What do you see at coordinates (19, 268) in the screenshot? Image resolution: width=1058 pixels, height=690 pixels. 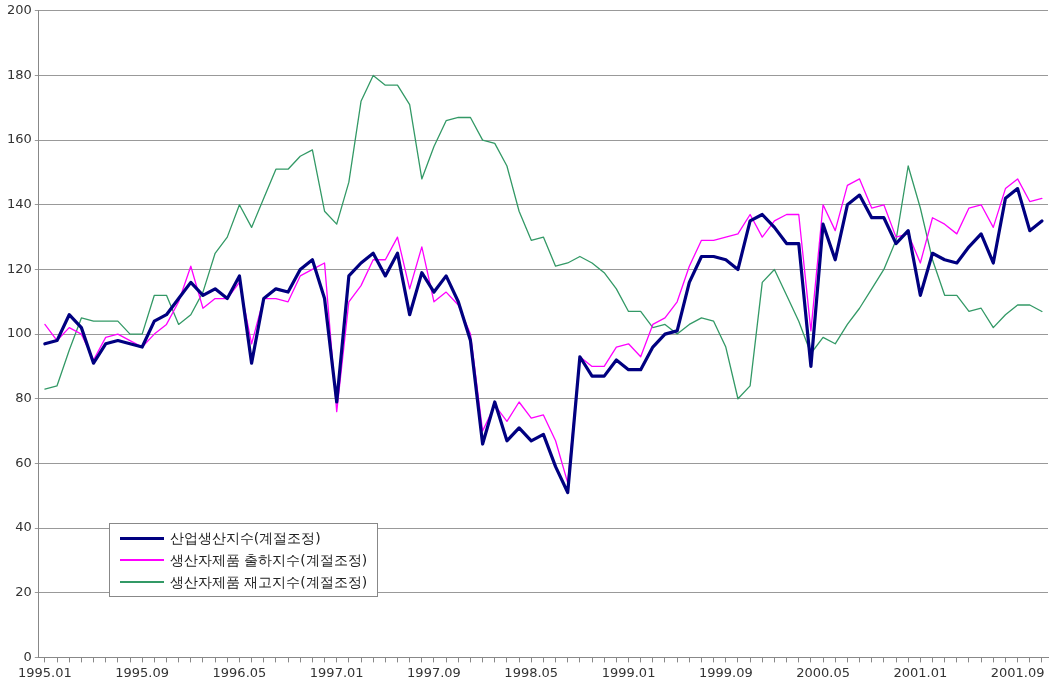 I see `y-tick-label: 120` at bounding box center [19, 268].